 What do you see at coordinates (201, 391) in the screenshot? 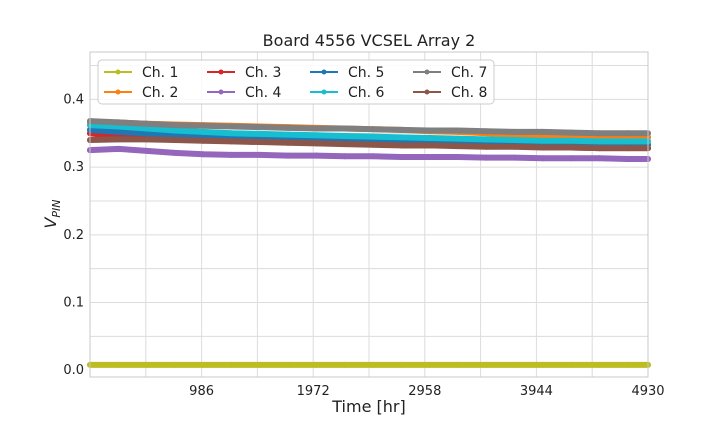
I see `x-tick-label: 986` at bounding box center [201, 391].